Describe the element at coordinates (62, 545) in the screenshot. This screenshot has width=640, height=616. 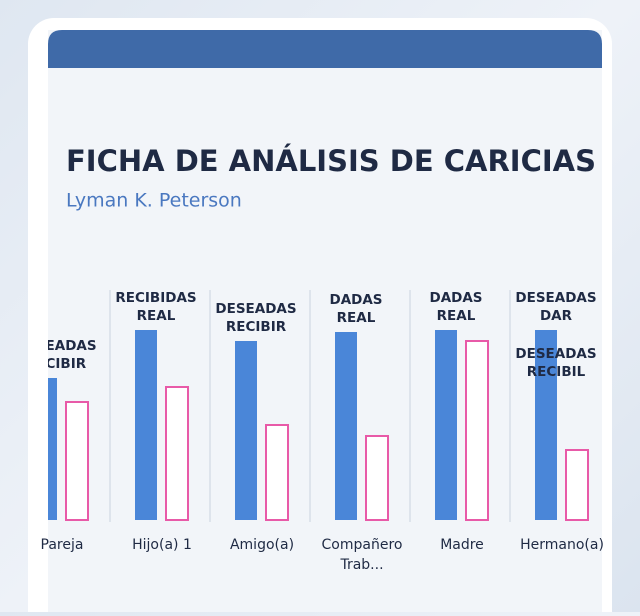
I see `x-tick-label: Pareja` at that location.